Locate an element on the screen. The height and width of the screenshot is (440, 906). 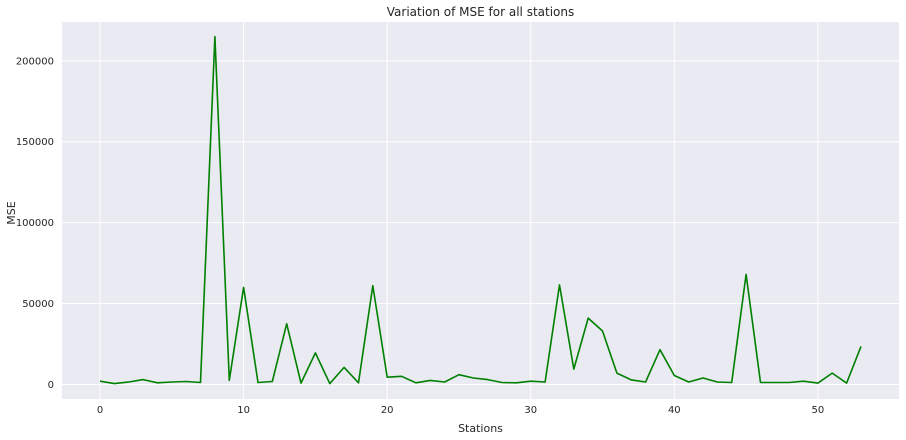
x-tick-label: 50 is located at coordinates (818, 410).